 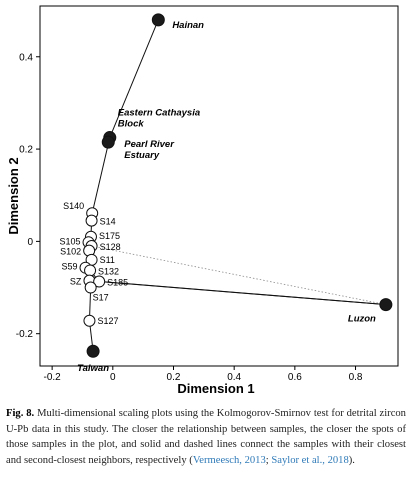 What do you see at coordinates (73, 206) in the screenshot?
I see `label-s140: S140` at bounding box center [73, 206].